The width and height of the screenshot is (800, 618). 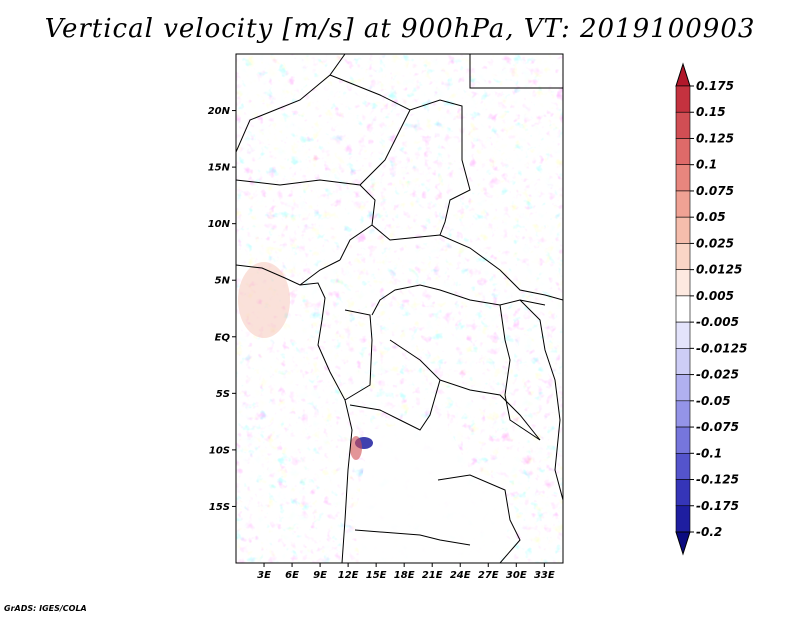 I want to click on lon-tick-label: 21E, so click(x=432, y=575).